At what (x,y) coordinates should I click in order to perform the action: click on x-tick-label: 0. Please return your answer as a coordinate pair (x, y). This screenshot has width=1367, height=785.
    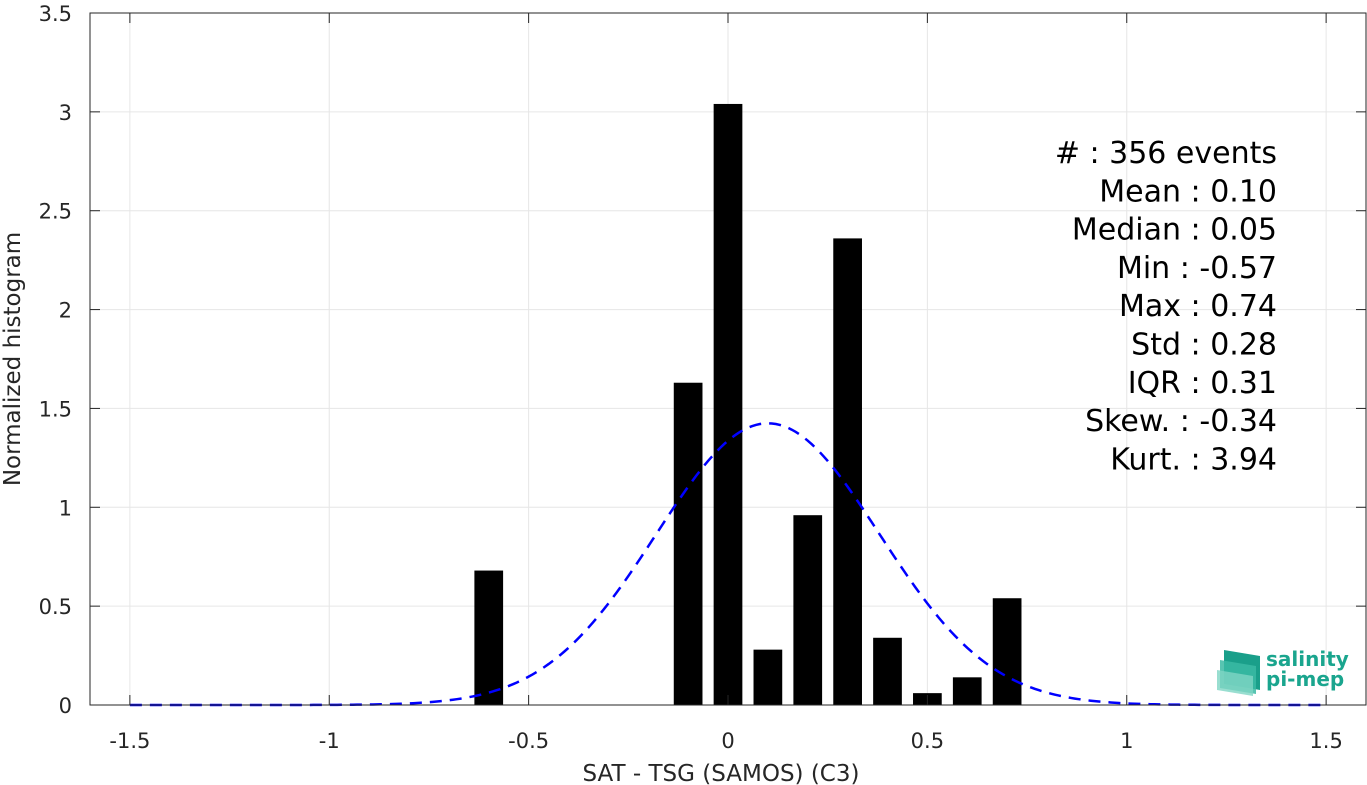
    Looking at the image, I should click on (727, 741).